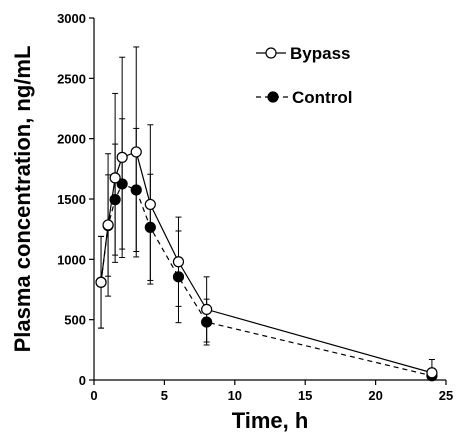 Image resolution: width=468 pixels, height=437 pixels. I want to click on x-tick-label: 25, so click(446, 395).